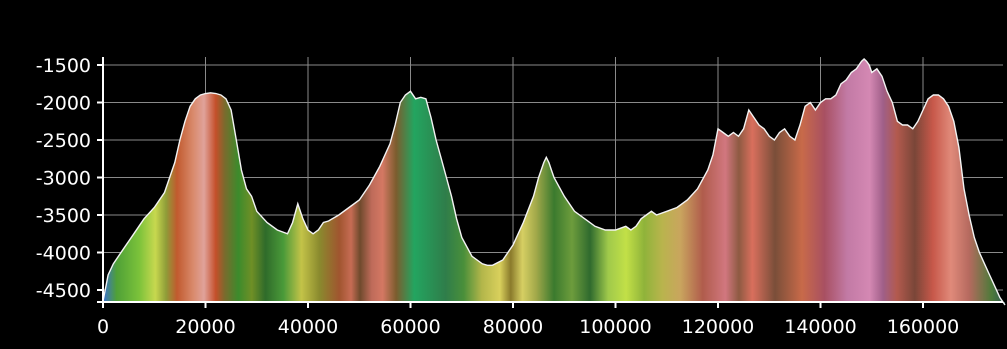  What do you see at coordinates (103, 327) in the screenshot?
I see `x-tick-label: 0` at bounding box center [103, 327].